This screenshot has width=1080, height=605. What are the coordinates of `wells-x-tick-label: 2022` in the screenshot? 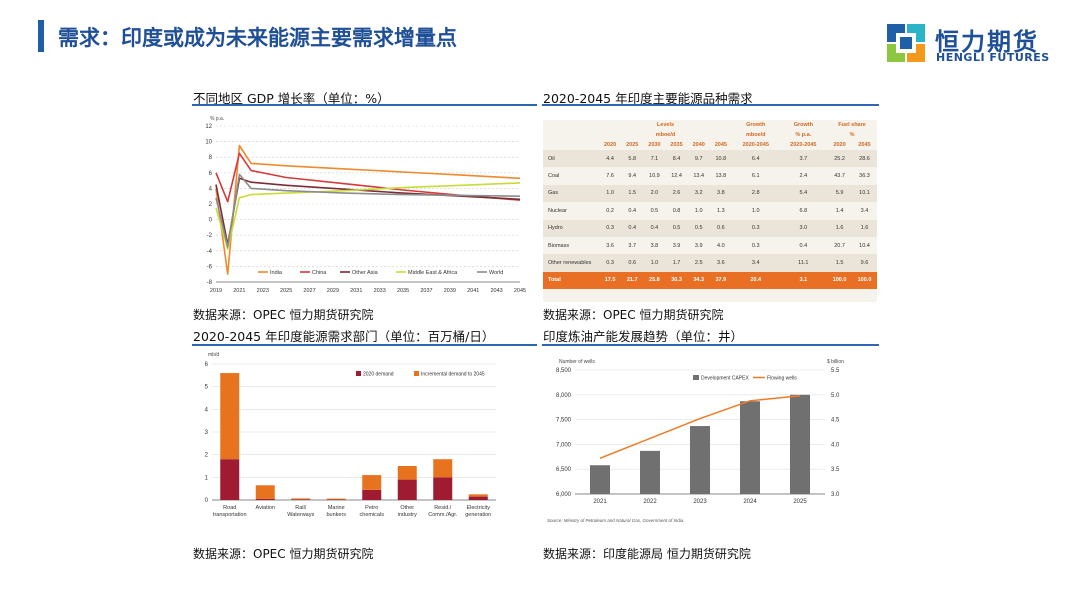 It's located at (650, 502).